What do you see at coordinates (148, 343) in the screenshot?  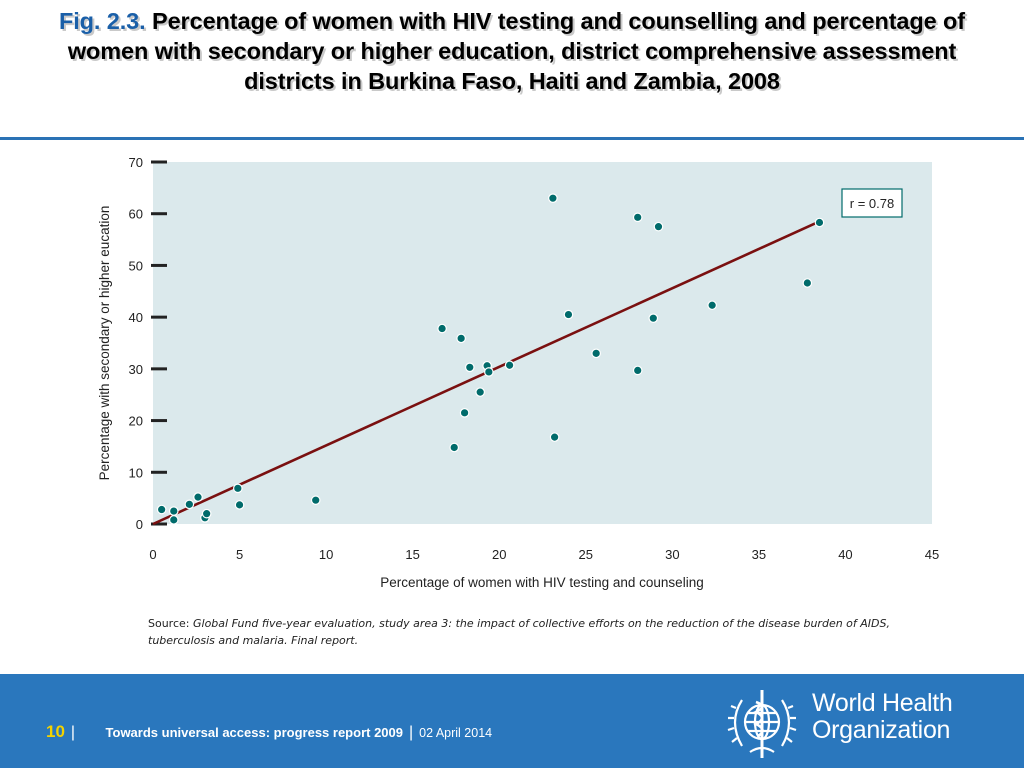 I see `y-axis: 0 10 20 30 40 50 60 70` at bounding box center [148, 343].